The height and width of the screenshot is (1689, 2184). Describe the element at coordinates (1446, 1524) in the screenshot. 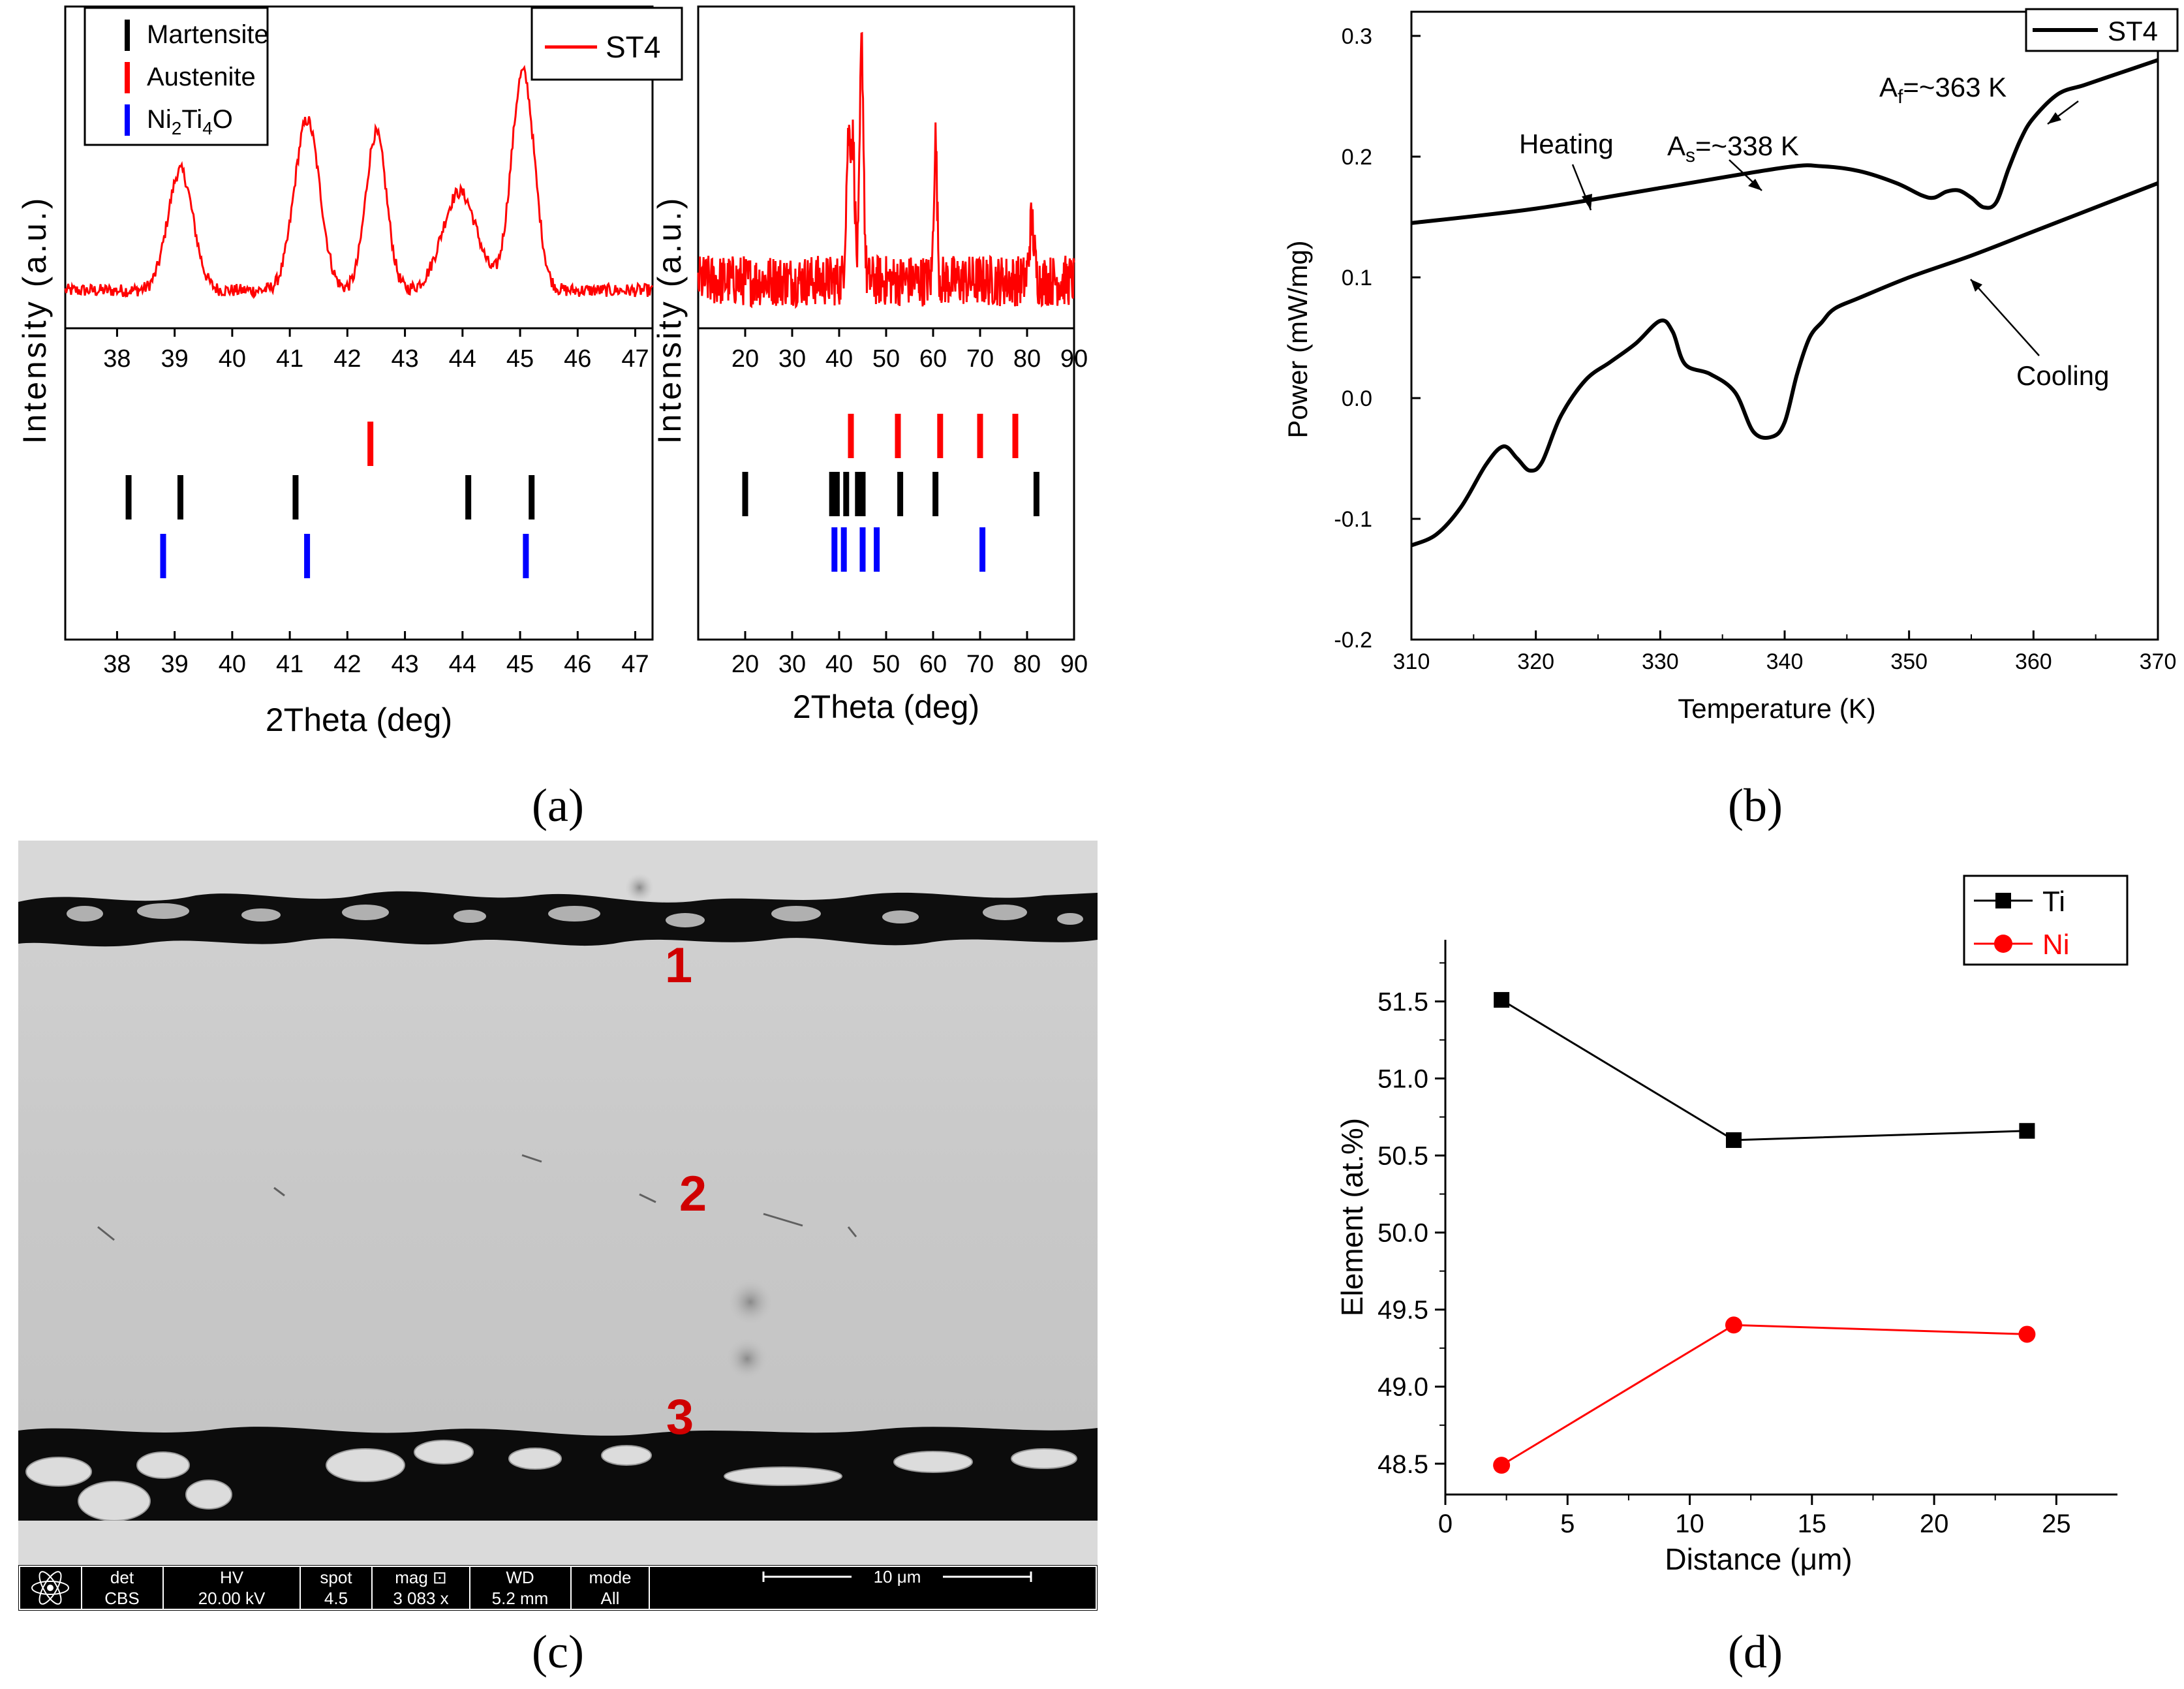

I see `composition-x-tick-label: 0` at that location.